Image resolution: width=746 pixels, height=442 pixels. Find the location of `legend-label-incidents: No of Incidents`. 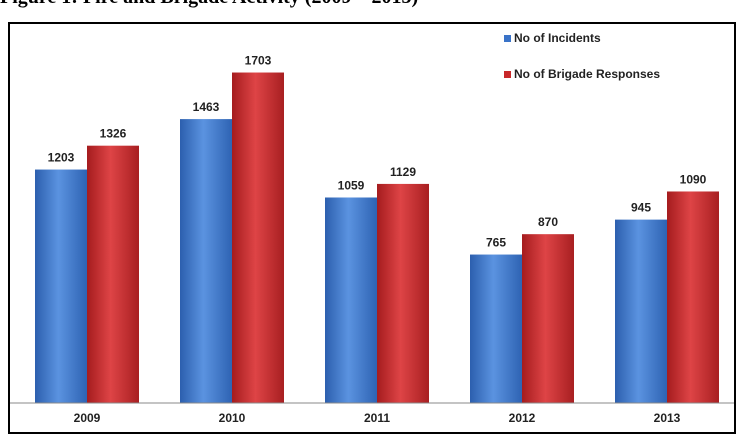

legend-label-incidents: No of Incidents is located at coordinates (557, 38).